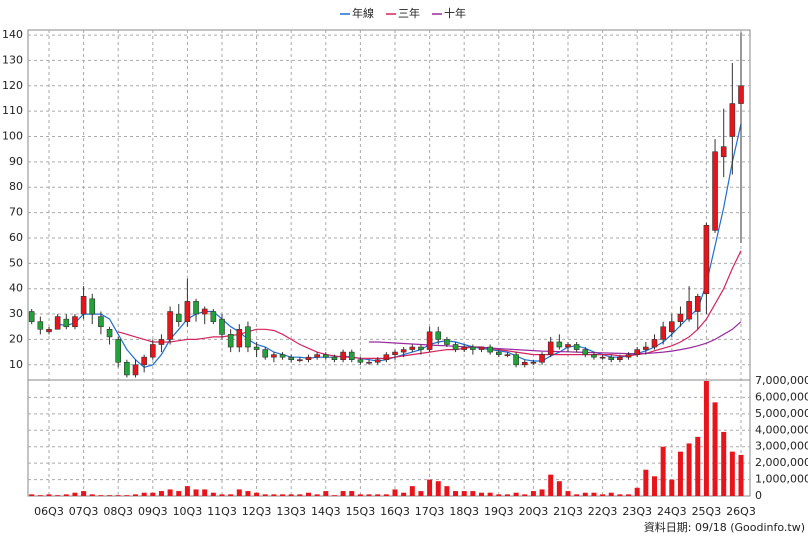  What do you see at coordinates (16, 338) in the screenshot?
I see `y-tick-label: 20` at bounding box center [16, 338].